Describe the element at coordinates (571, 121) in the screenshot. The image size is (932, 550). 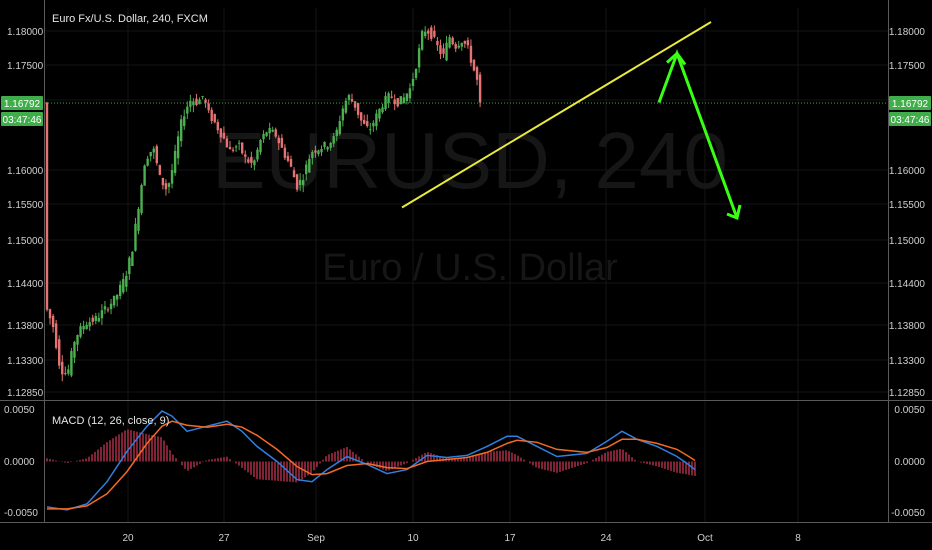
I see `annotations` at that location.